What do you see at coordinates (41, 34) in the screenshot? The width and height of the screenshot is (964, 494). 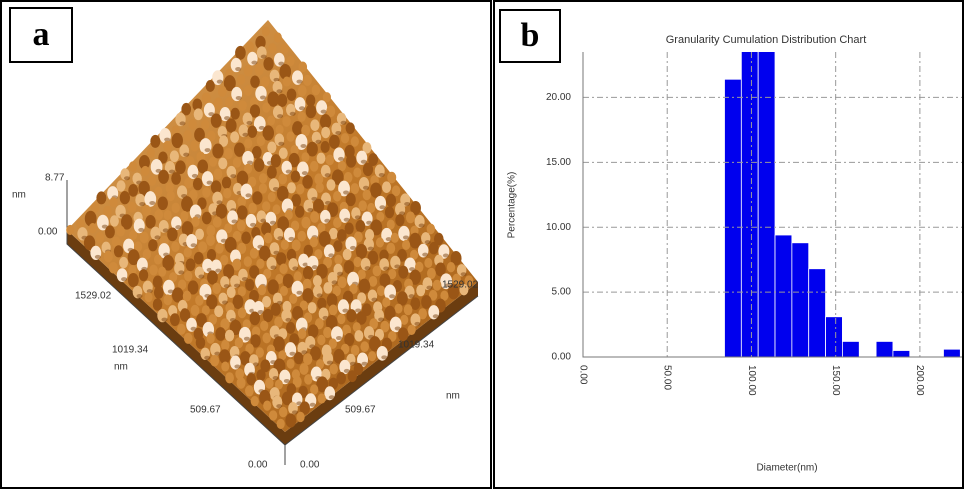 I see `panel-label: a` at bounding box center [41, 34].